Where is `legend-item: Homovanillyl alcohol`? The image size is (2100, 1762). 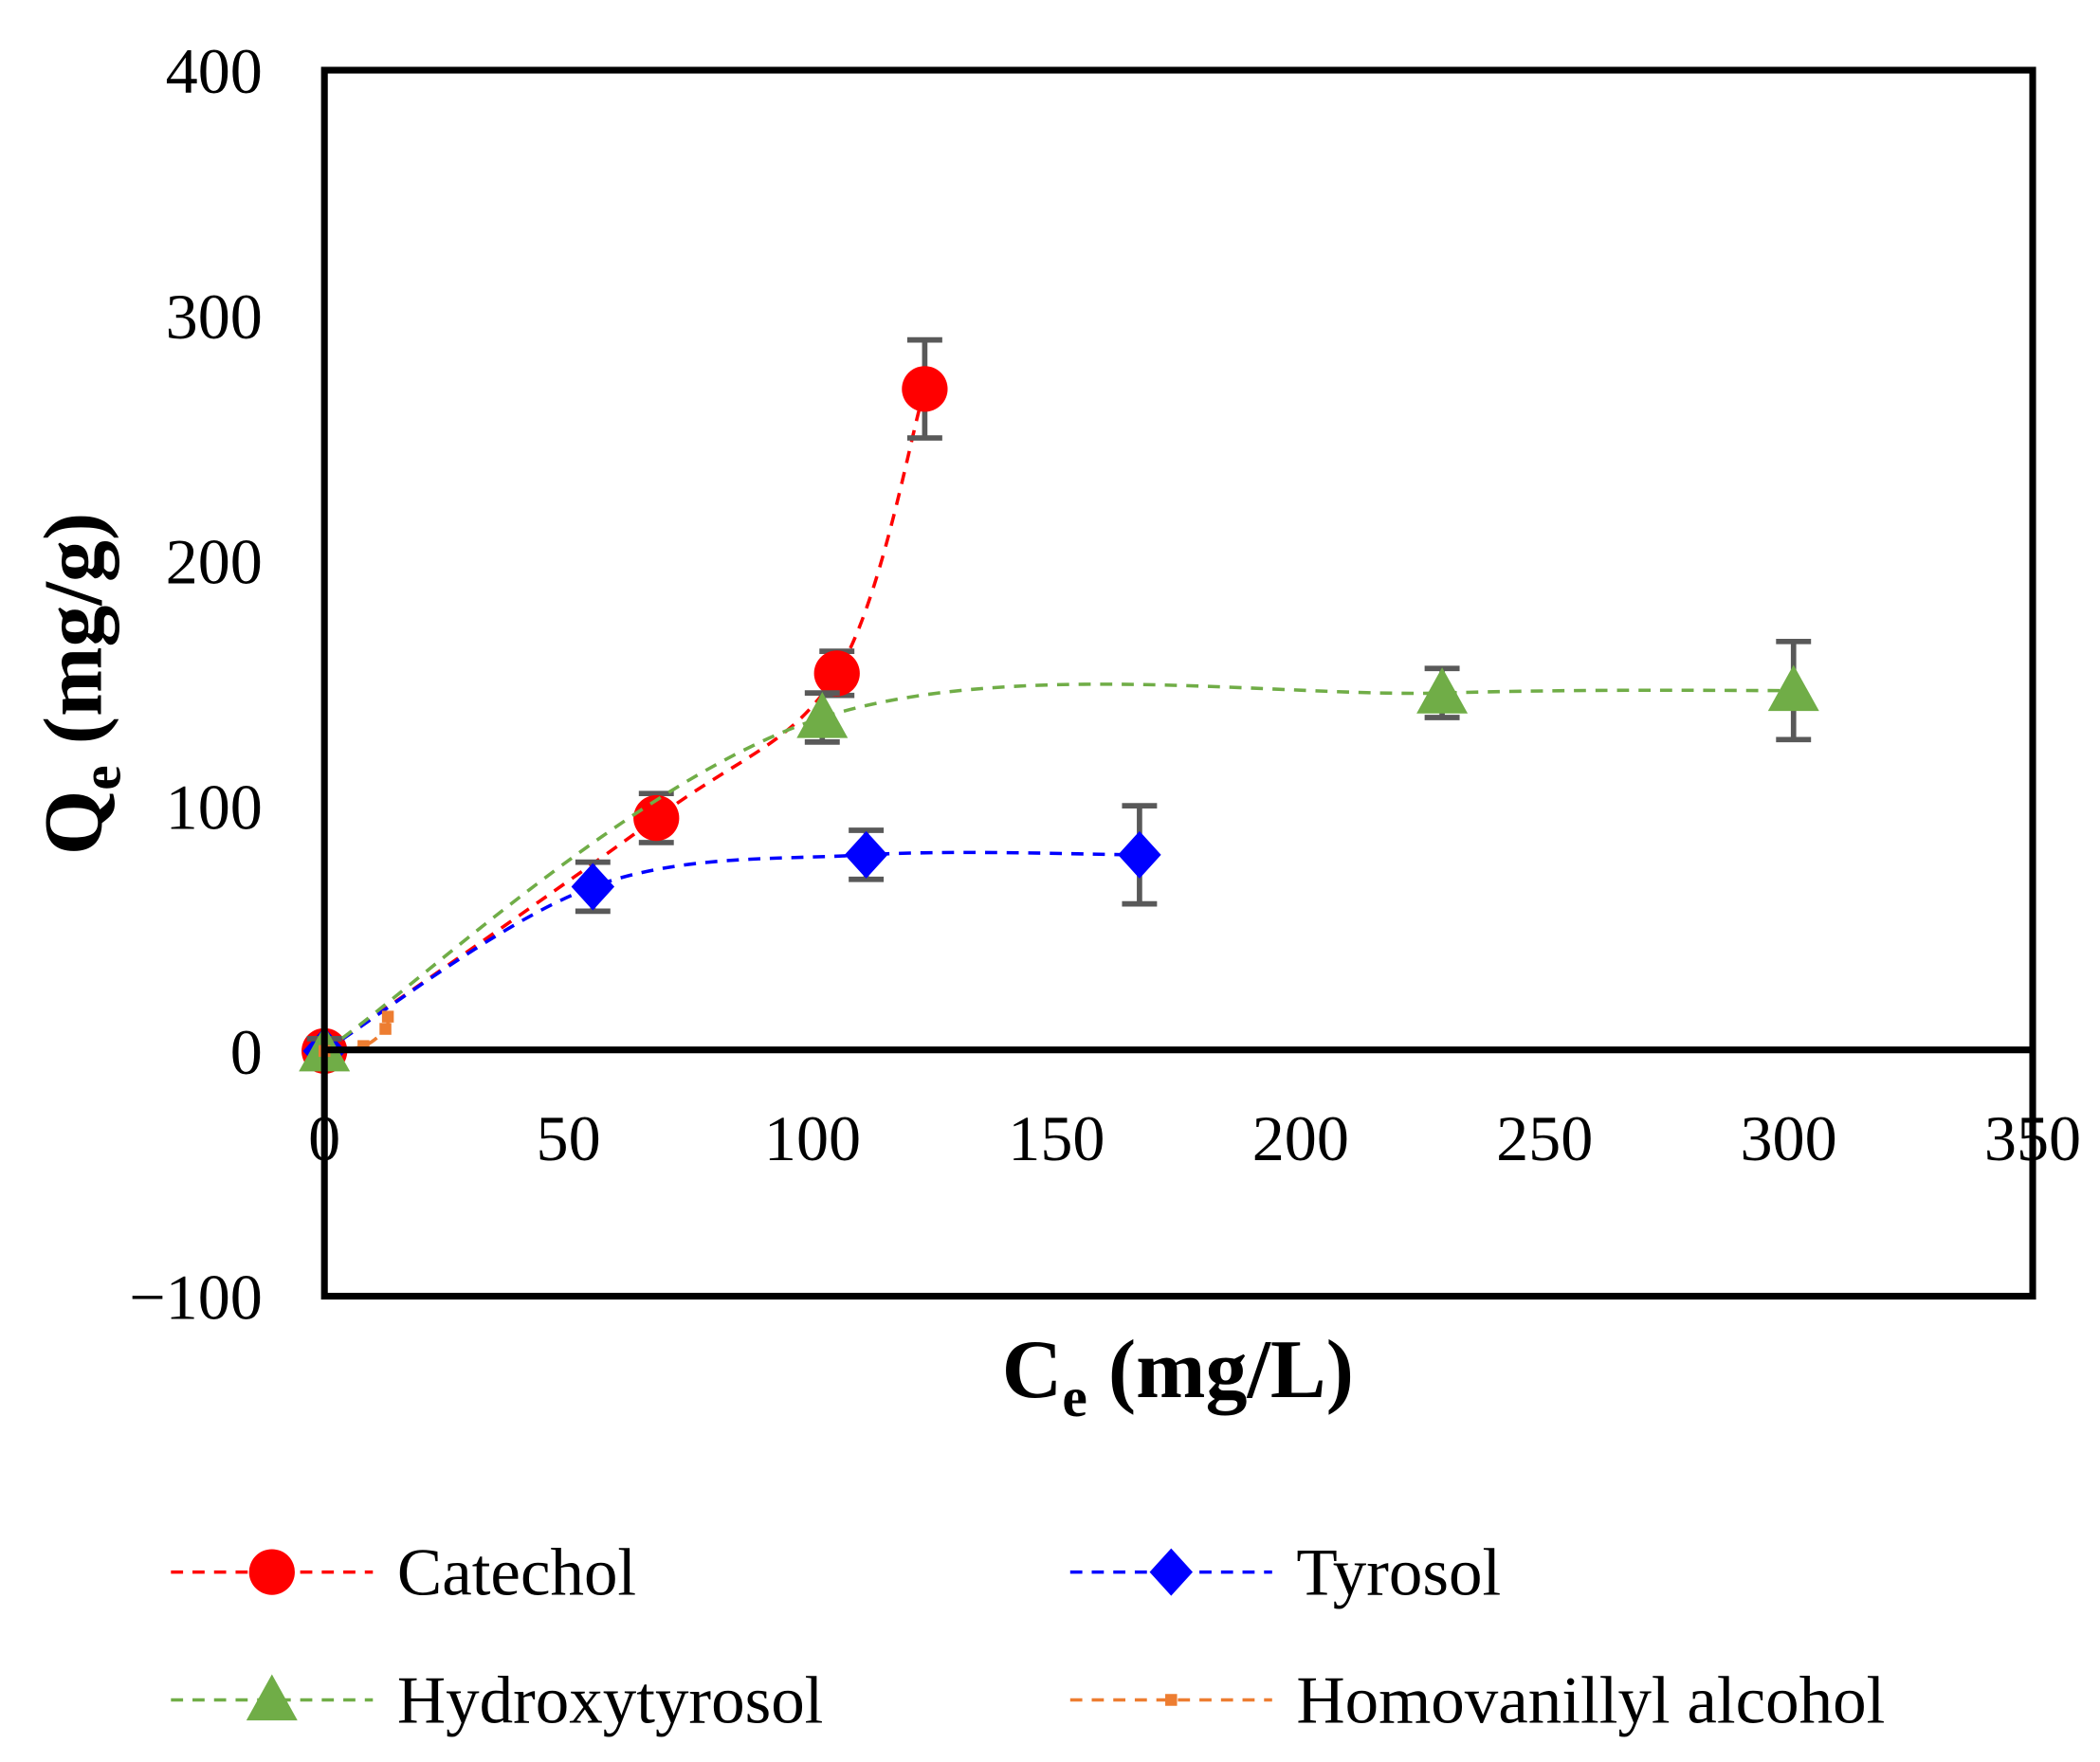 legend-item: Homovanillyl alcohol is located at coordinates (1477, 1701).